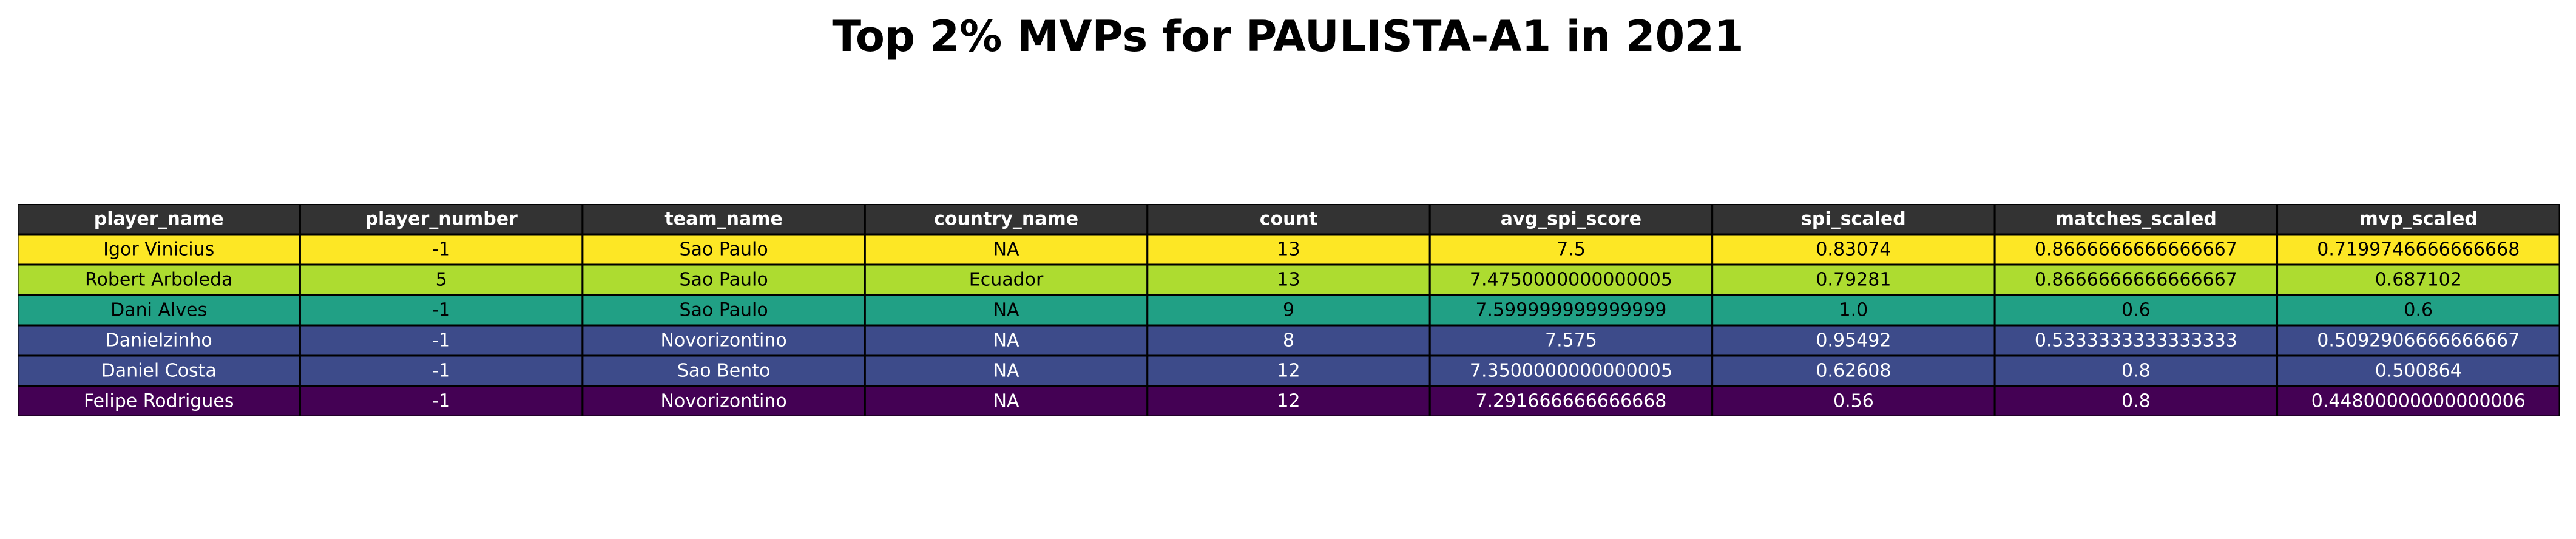  I want to click on table-cell-r6-c3-bg, so click(723, 400).